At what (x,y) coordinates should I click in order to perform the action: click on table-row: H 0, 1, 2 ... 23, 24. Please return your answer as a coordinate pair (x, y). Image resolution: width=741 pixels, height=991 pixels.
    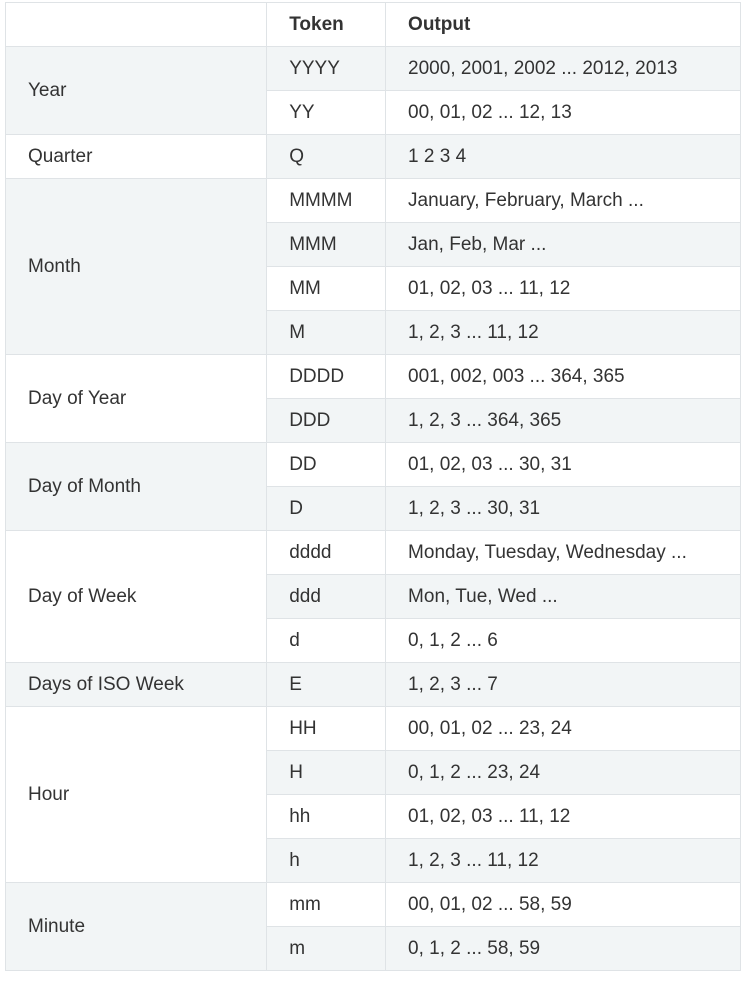
    Looking at the image, I should click on (373, 772).